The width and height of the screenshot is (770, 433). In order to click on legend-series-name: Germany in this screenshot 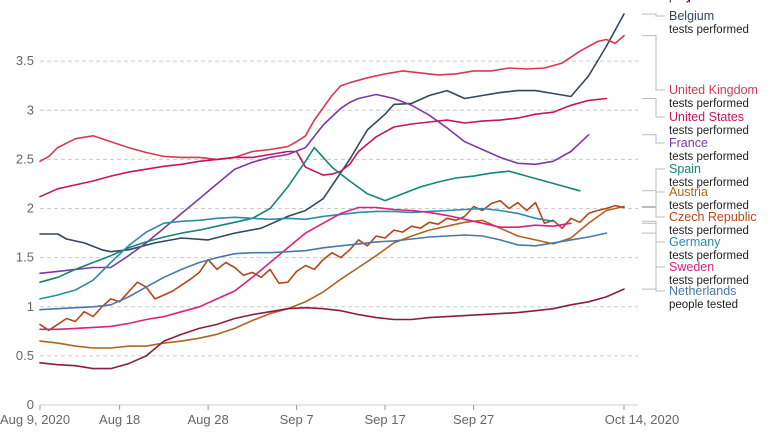, I will do `click(695, 242)`.